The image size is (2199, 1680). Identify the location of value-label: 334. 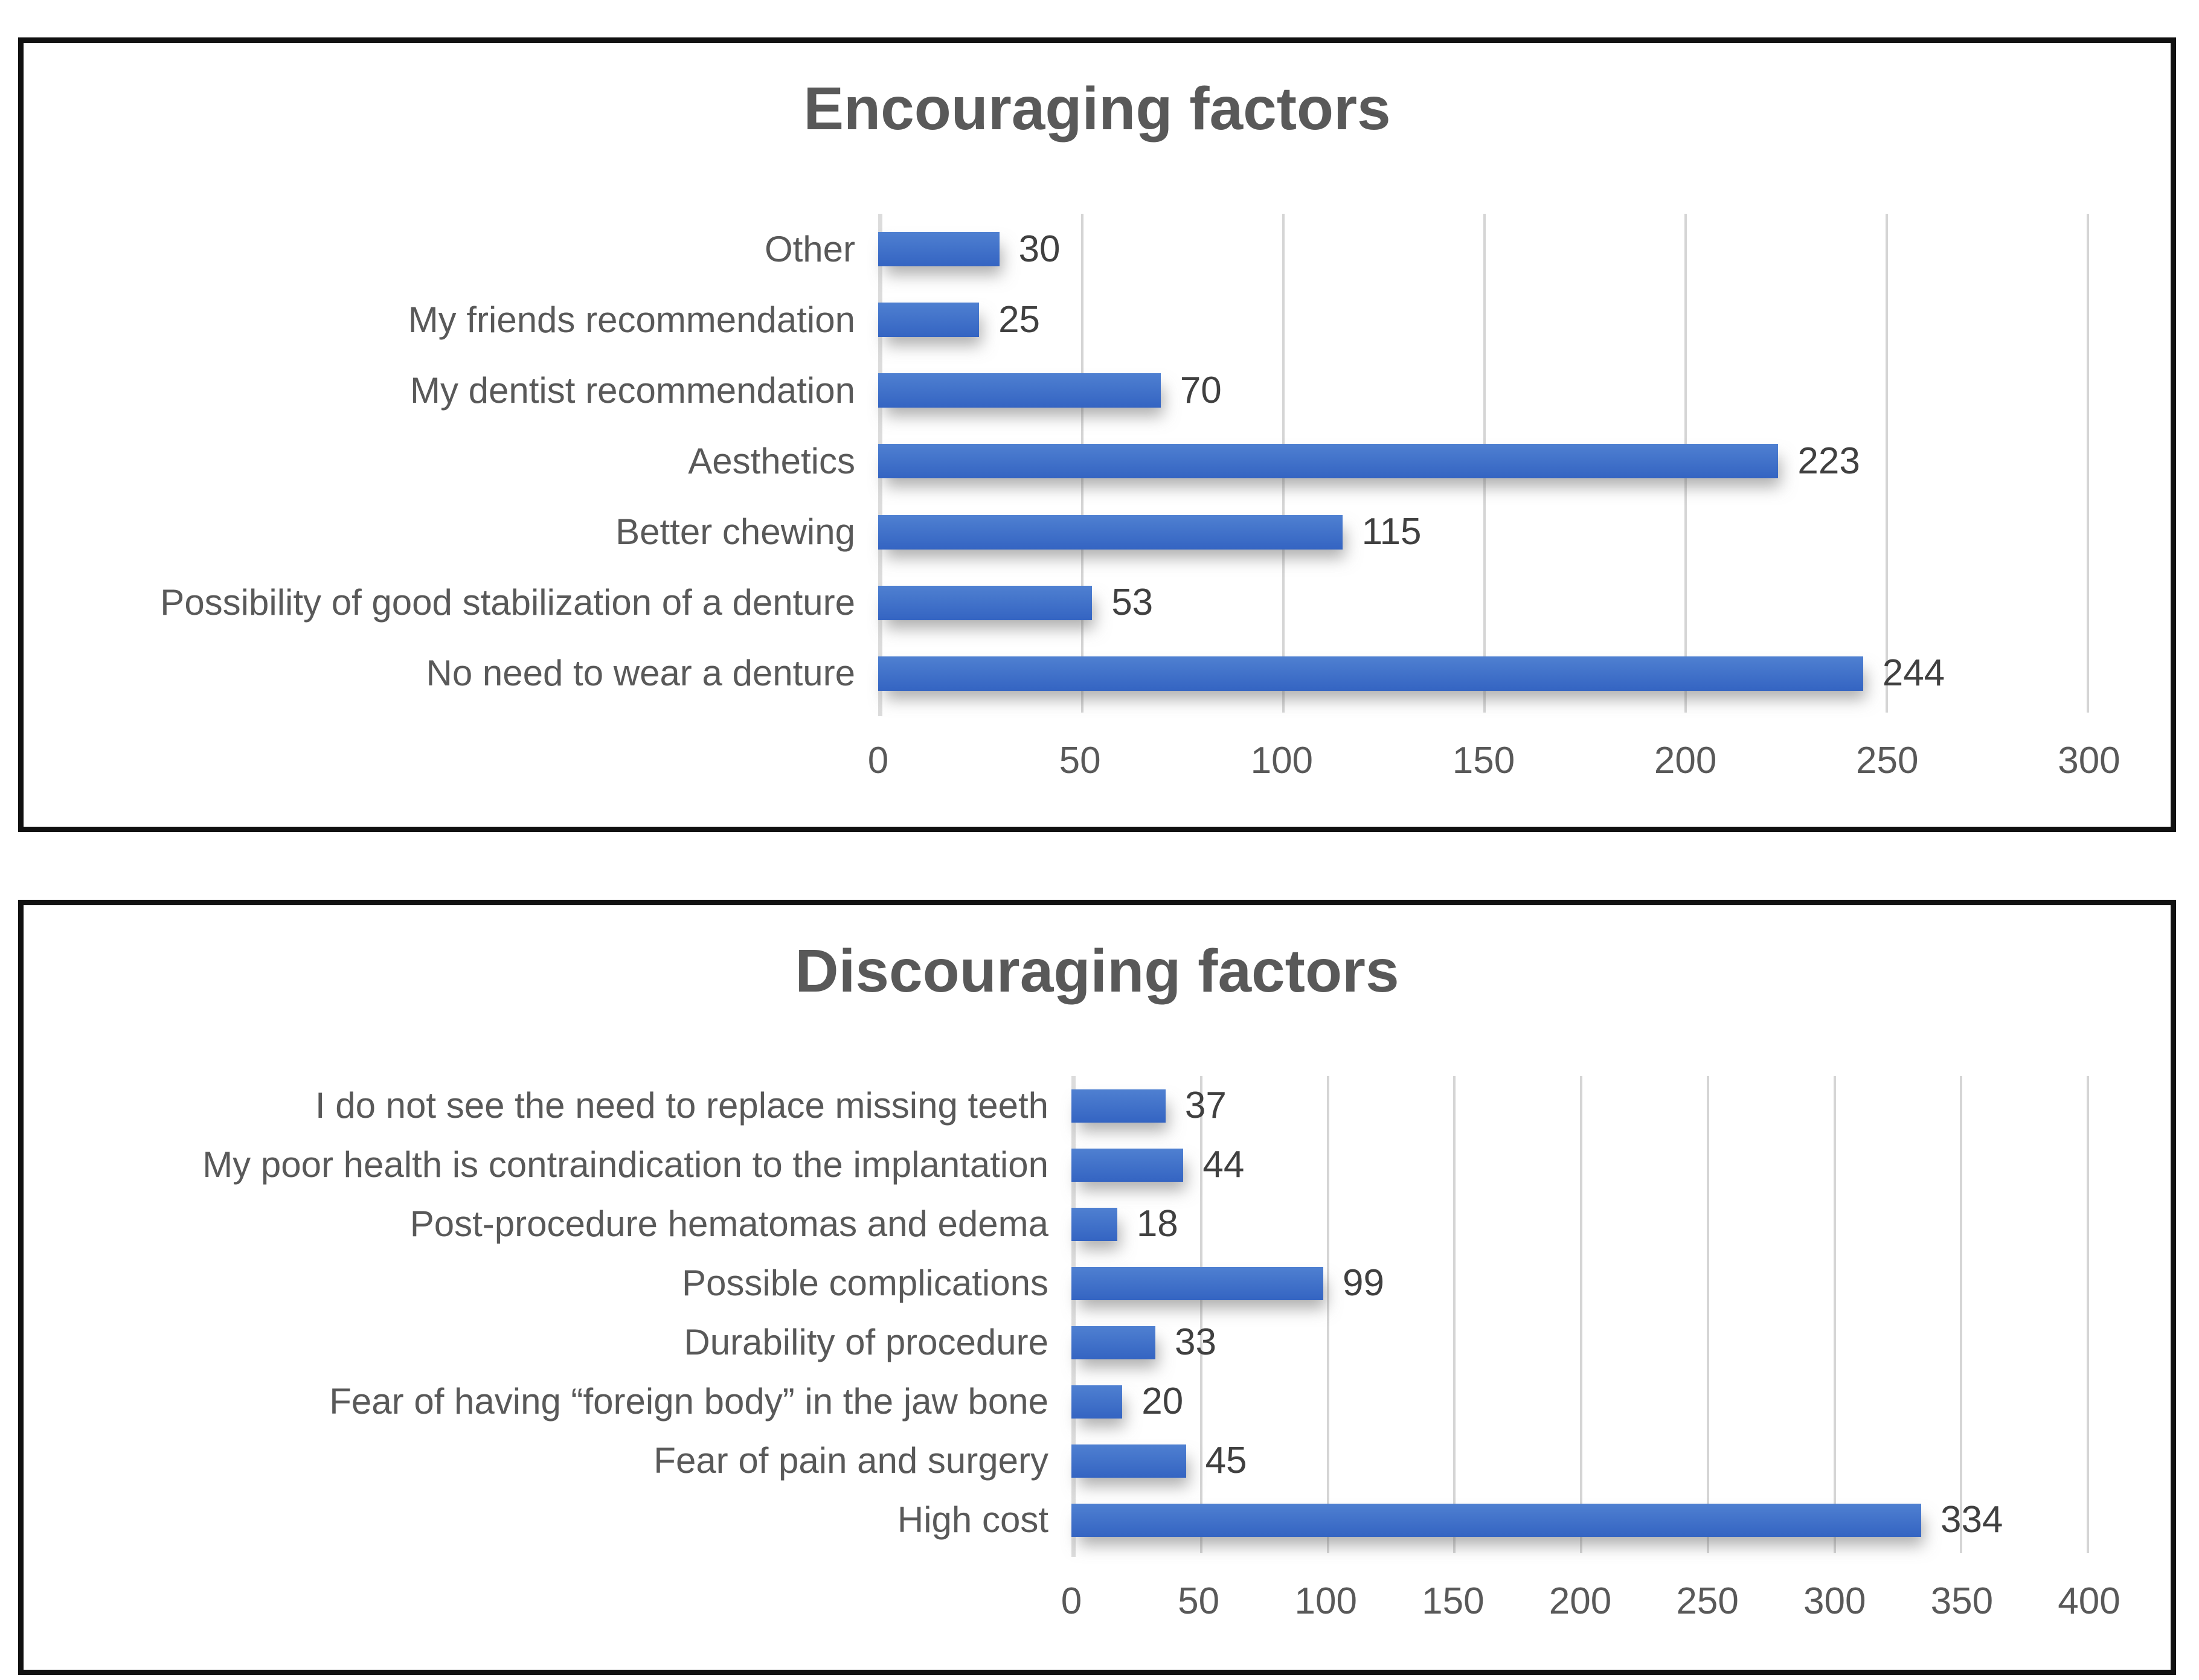
(1971, 1520).